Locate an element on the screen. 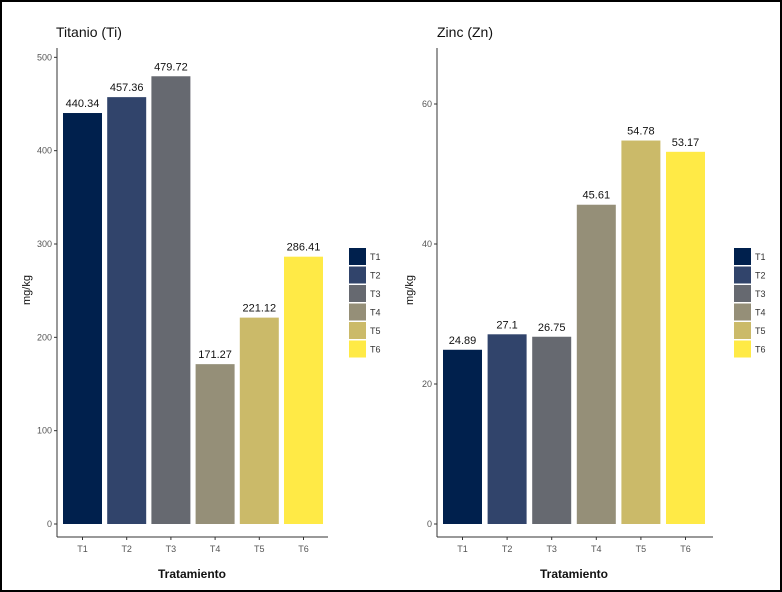  titanio-legend-label: T5 is located at coordinates (375, 331).